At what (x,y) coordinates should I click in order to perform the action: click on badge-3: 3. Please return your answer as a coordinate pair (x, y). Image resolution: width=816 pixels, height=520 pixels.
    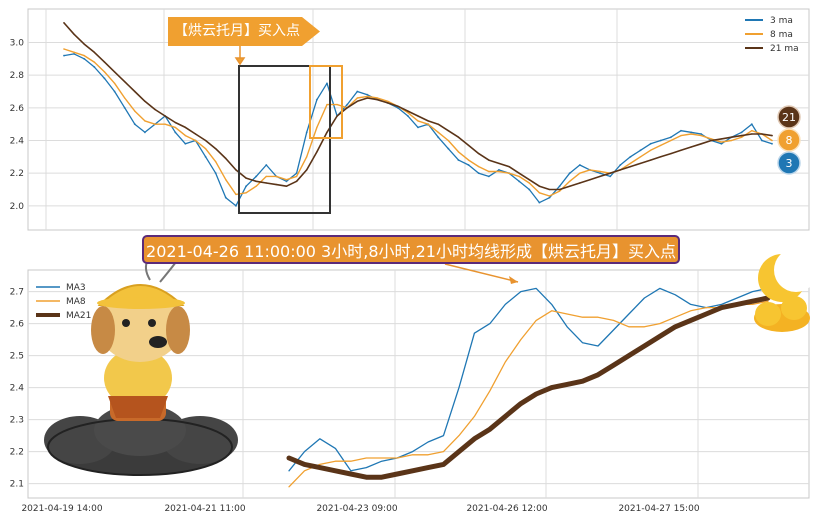
    Looking at the image, I should click on (789, 163).